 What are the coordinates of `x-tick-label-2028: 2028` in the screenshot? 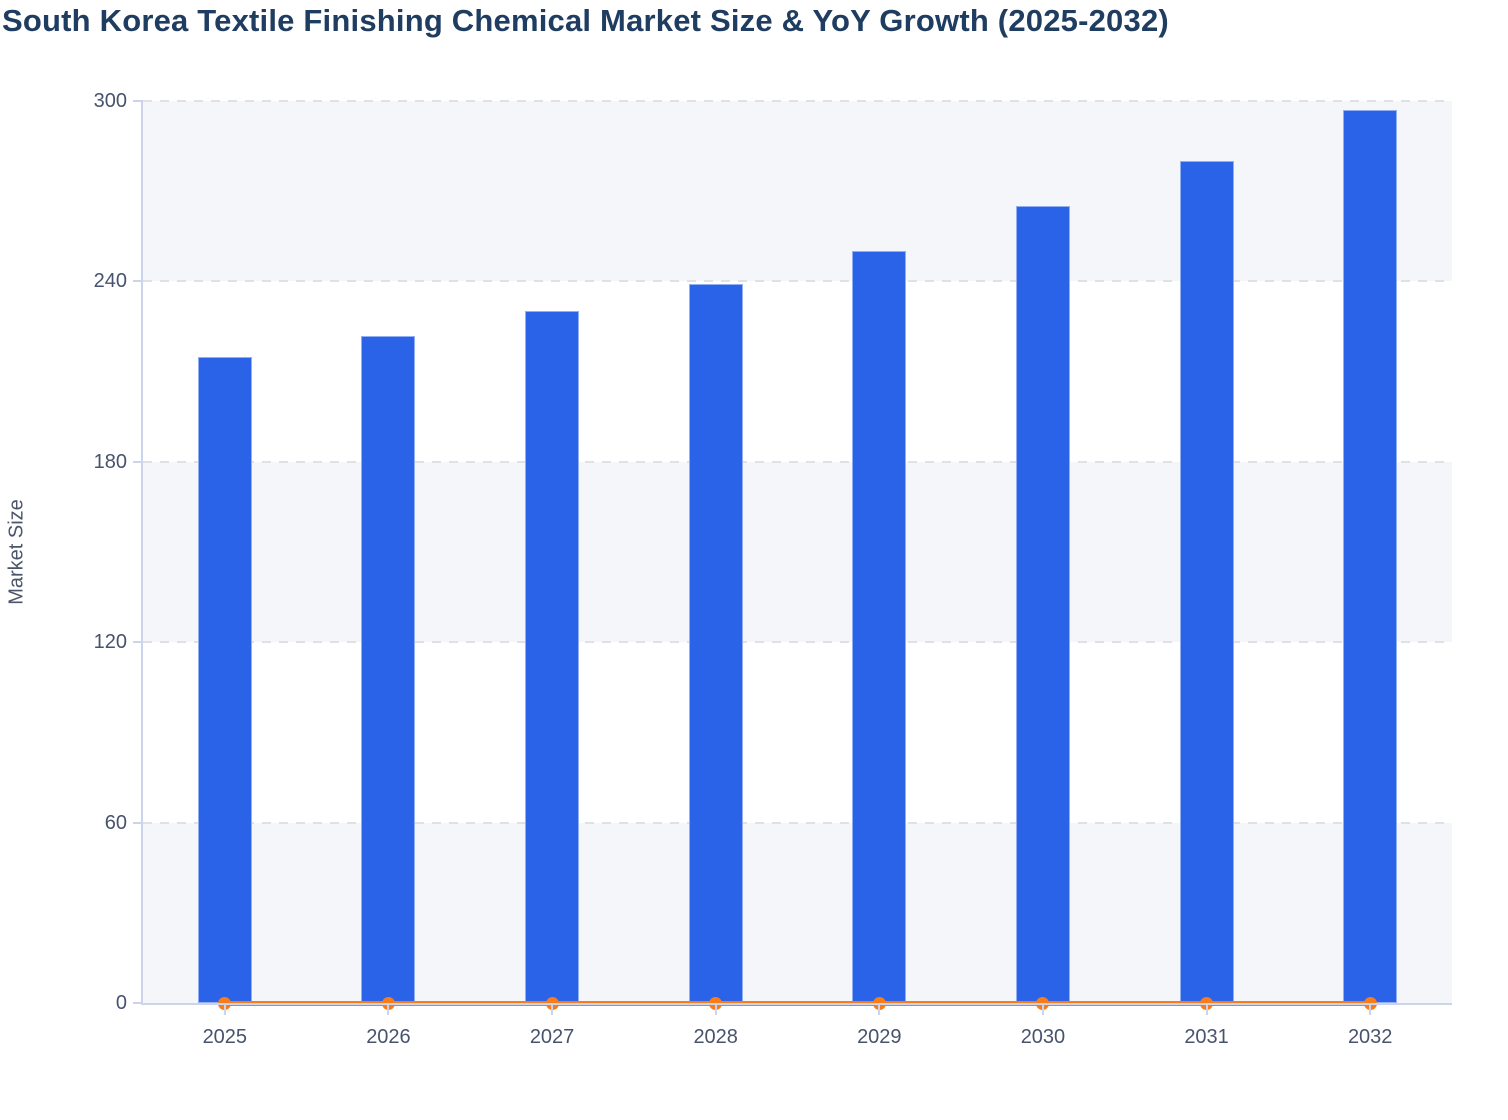 It's located at (715, 1037).